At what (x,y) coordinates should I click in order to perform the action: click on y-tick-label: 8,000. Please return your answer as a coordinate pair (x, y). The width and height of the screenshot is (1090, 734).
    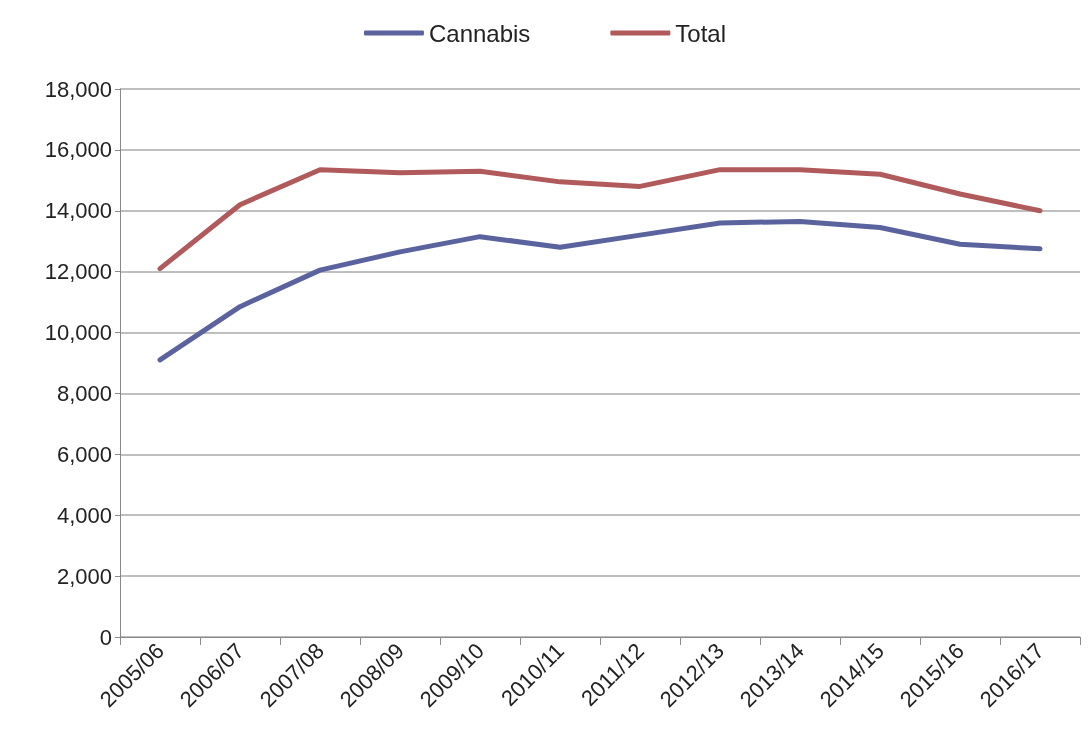
    Looking at the image, I should click on (84, 393).